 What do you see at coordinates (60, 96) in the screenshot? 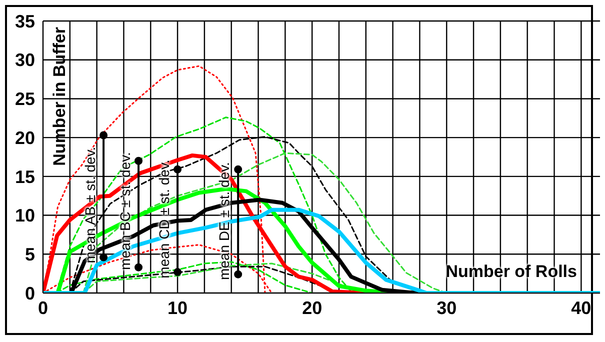
I see `y-axis-title: Number in Buffer` at bounding box center [60, 96].